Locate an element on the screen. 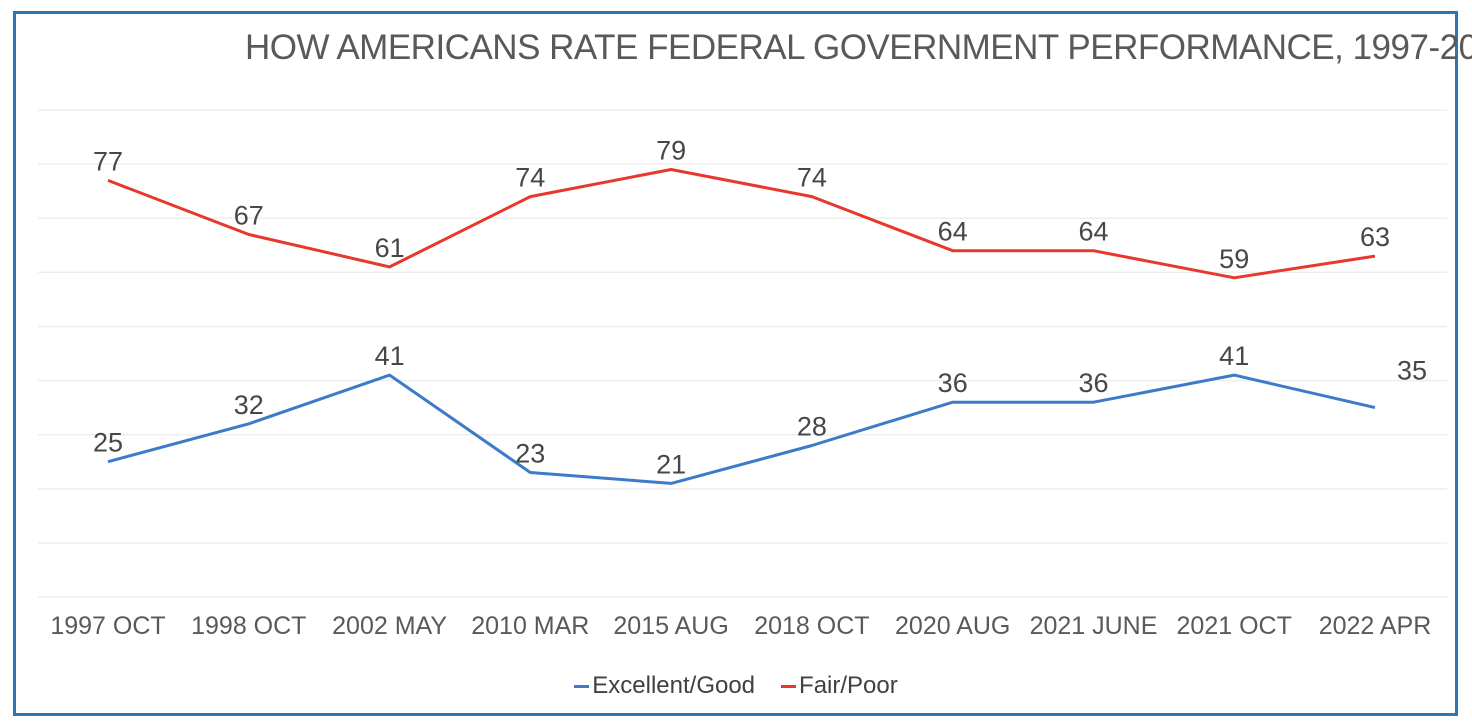 The height and width of the screenshot is (726, 1472). x-axis-label: 2010 MAR is located at coordinates (530, 626).